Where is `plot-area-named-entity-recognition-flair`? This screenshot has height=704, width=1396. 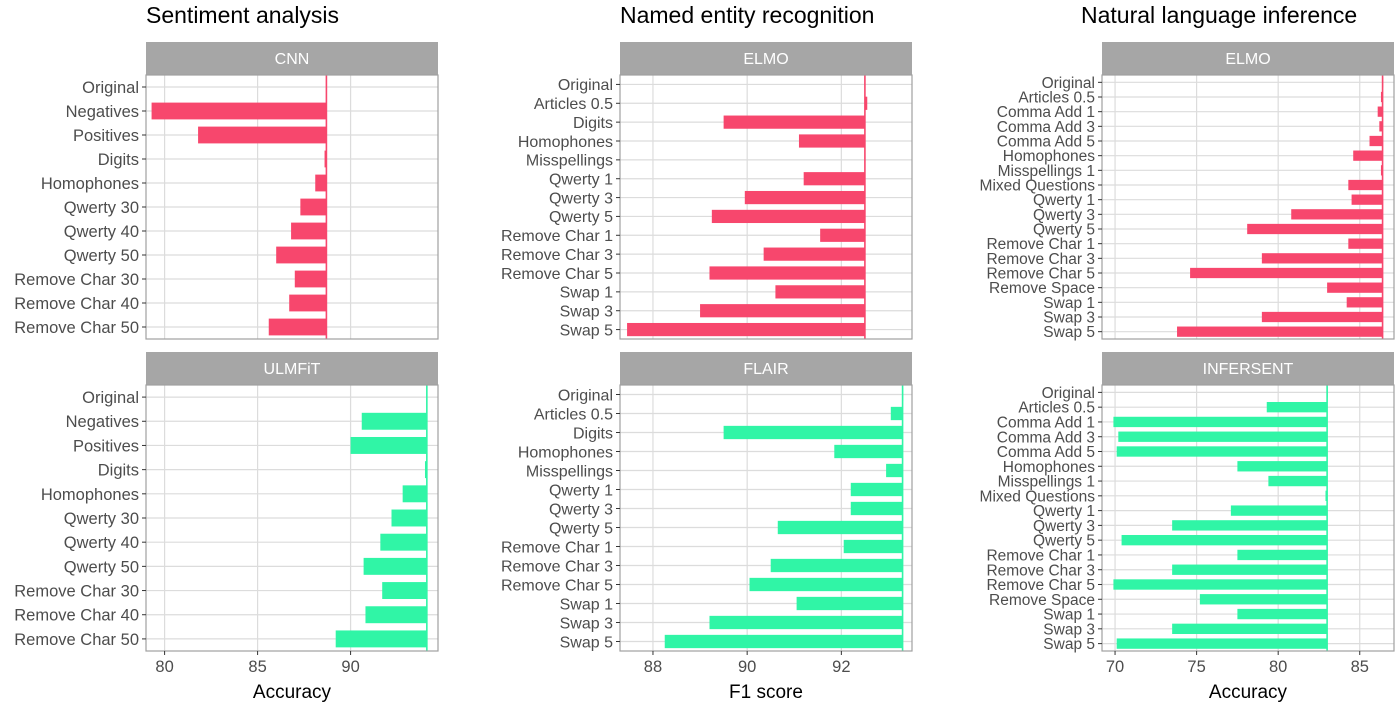
plot-area-named-entity-recognition-flair is located at coordinates (766, 518).